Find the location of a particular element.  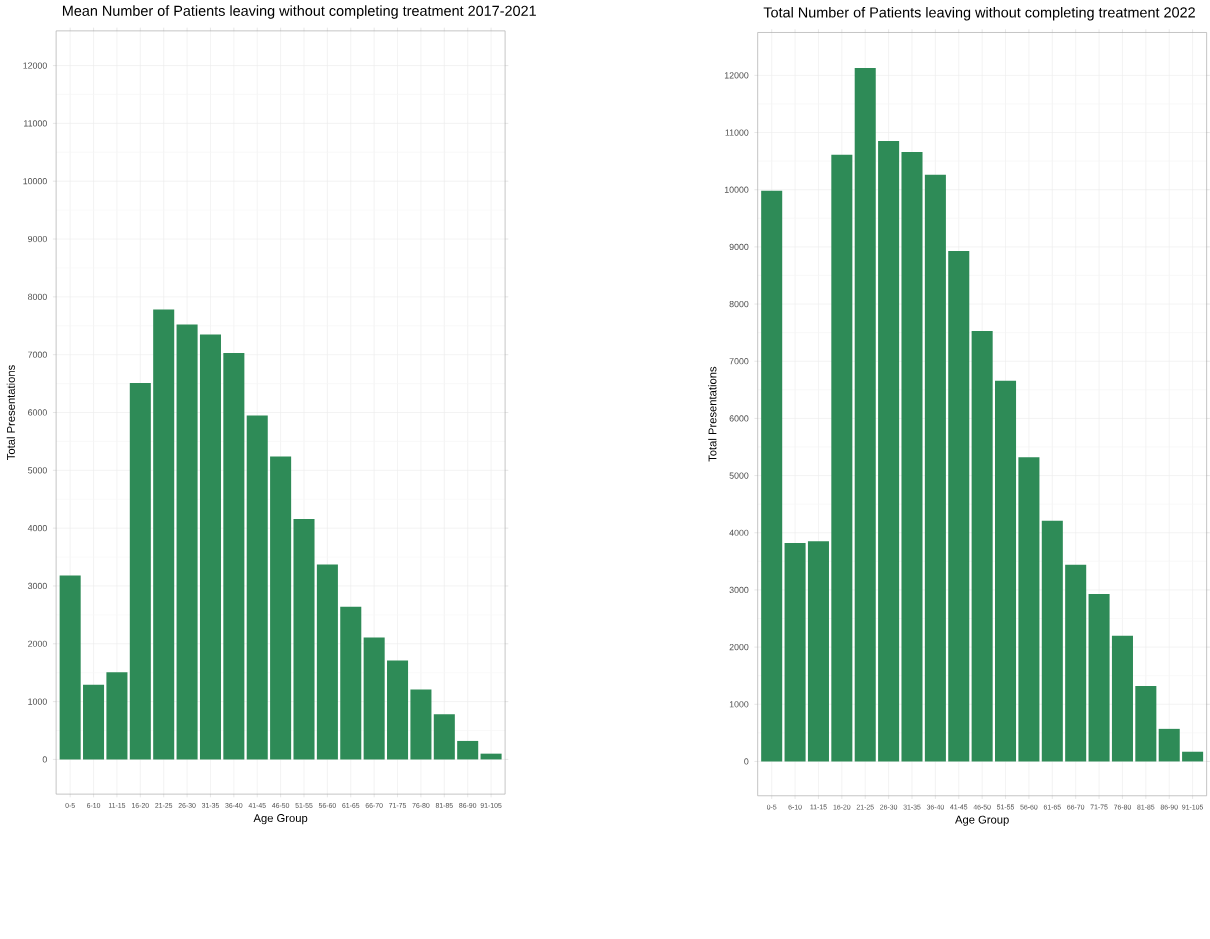

chart-title: Total Number of Patients leaving without completing treatment 2022 is located at coordinates (979, 14).